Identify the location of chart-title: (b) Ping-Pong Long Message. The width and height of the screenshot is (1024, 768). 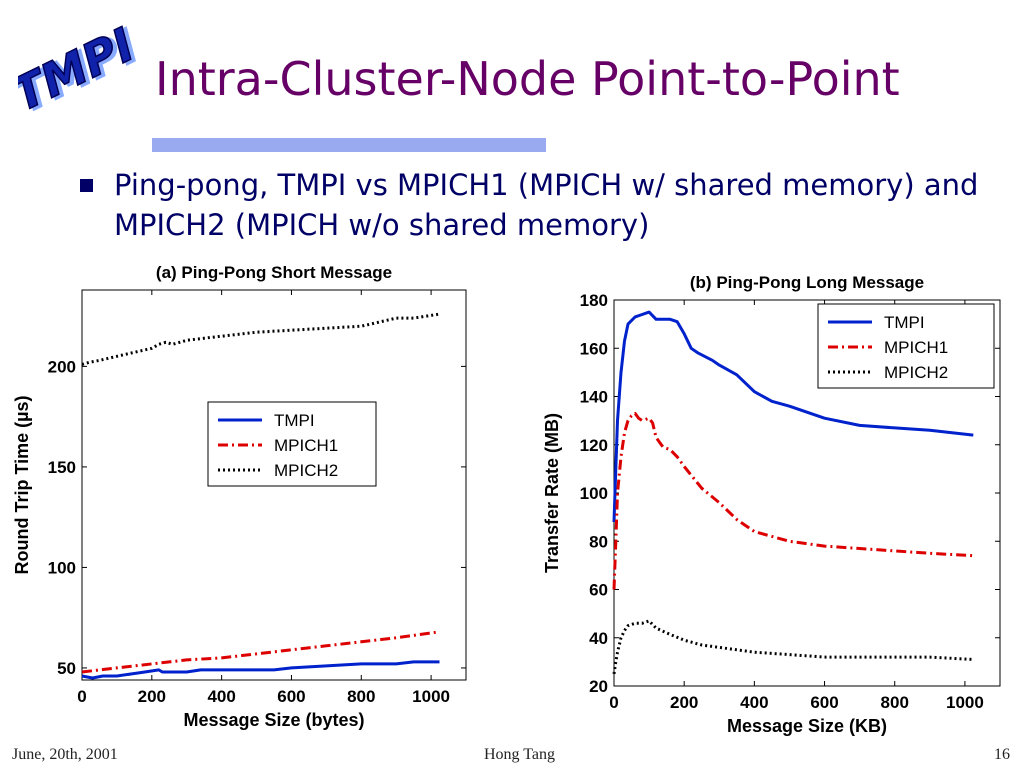
(807, 282).